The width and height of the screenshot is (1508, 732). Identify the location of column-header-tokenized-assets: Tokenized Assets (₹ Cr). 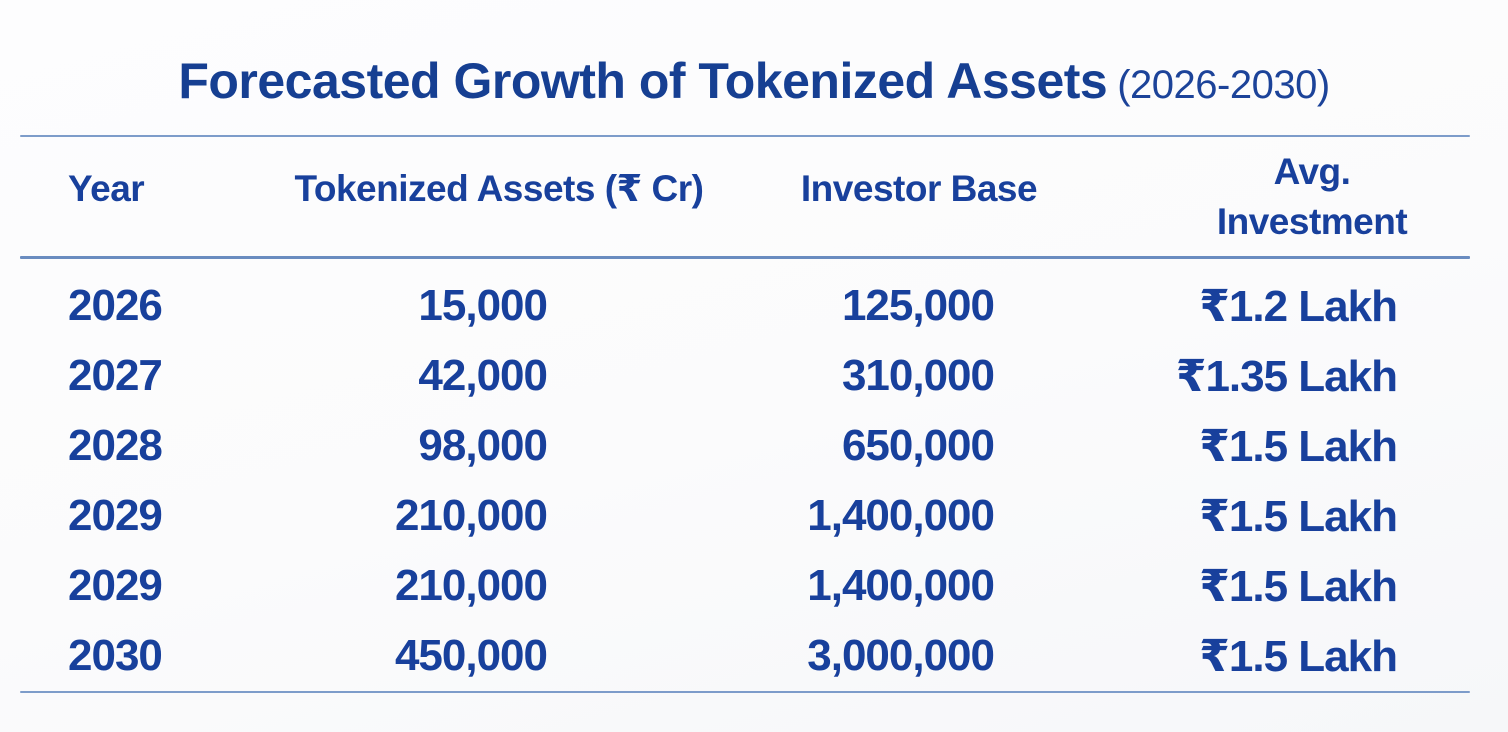
(499, 188).